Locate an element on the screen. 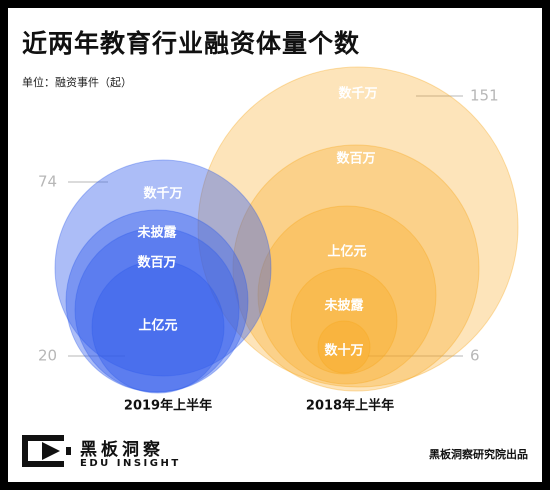 This screenshot has width=550, height=490. unit-label: 单位：融资事件（起） is located at coordinates (77, 82).